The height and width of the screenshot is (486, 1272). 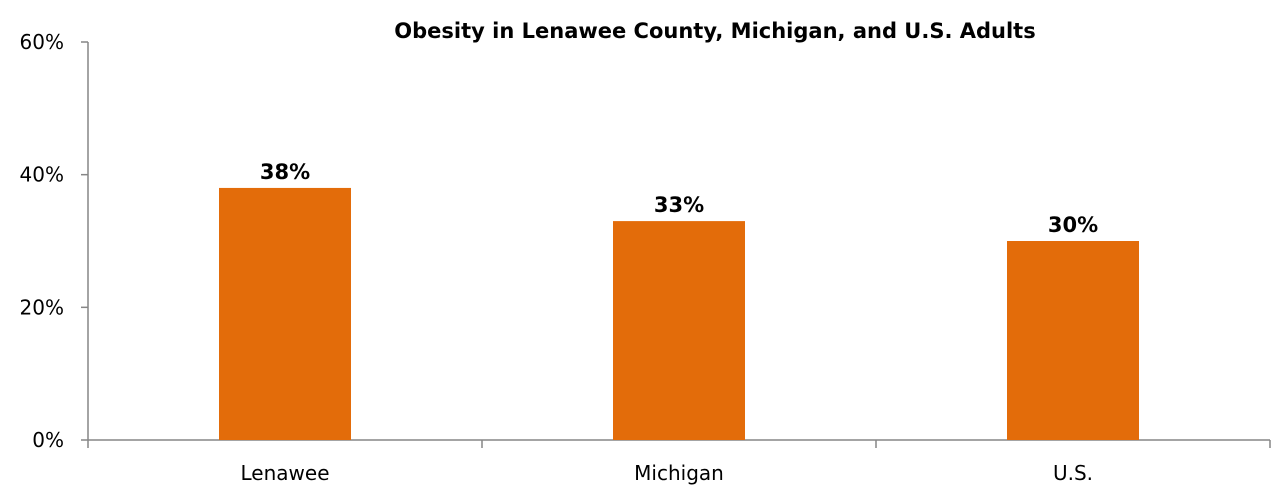 What do you see at coordinates (42, 175) in the screenshot?
I see `y-tick-label: 40%` at bounding box center [42, 175].